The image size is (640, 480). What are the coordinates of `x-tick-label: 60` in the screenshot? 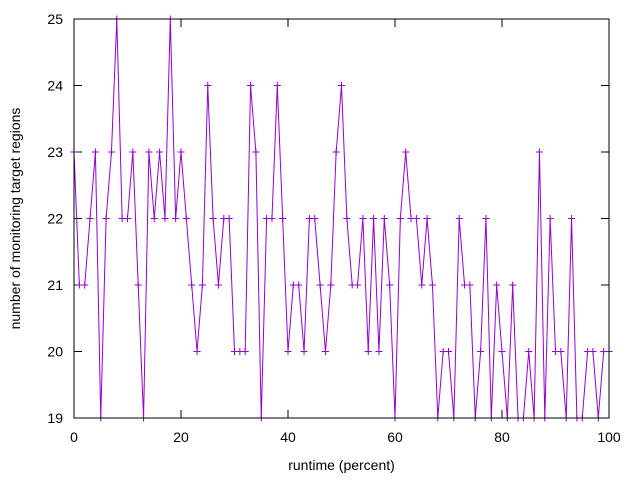 It's located at (395, 437).